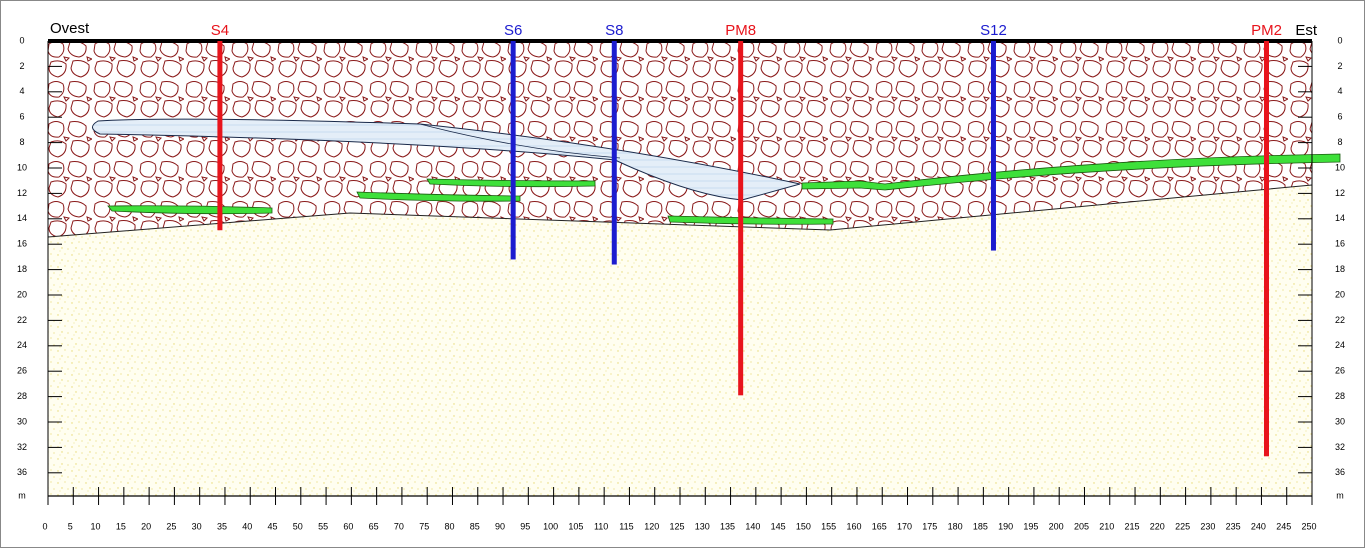  What do you see at coordinates (1340, 421) in the screenshot?
I see `depth-label-right: 30` at bounding box center [1340, 421].